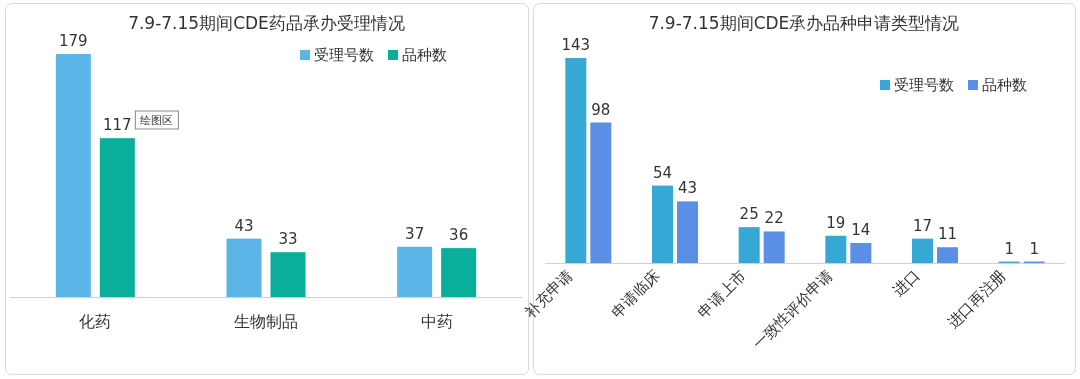 The image size is (1080, 379). I want to click on data-label: 179, so click(73, 41).